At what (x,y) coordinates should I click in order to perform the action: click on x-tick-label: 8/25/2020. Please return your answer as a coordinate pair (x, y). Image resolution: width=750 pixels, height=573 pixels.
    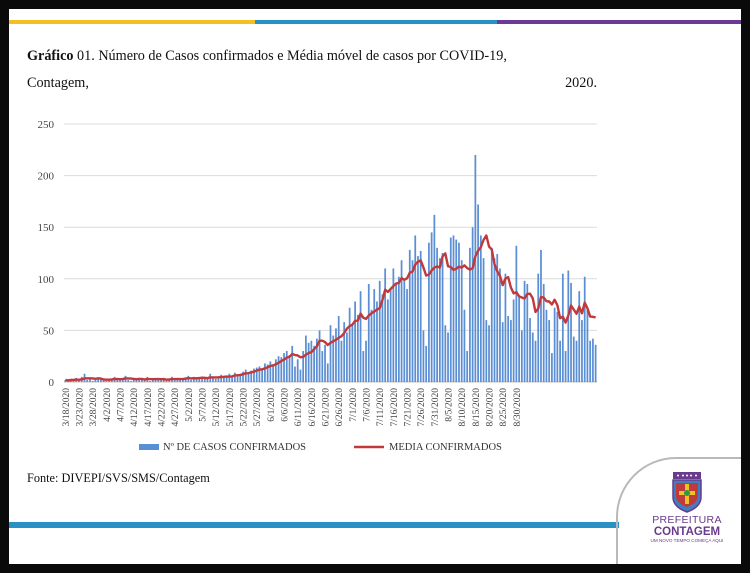
    Looking at the image, I should click on (504, 407).